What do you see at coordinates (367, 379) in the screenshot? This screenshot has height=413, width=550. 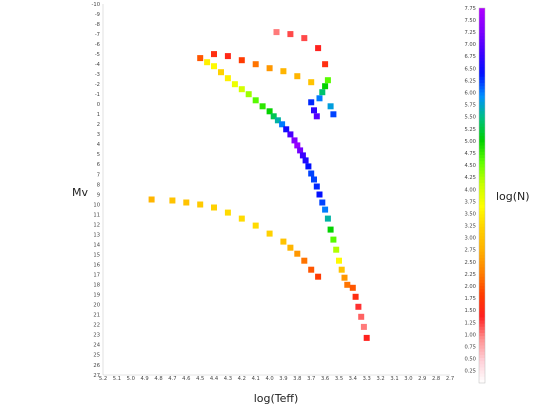 I see `x-tick-label: 3.3` at bounding box center [367, 379].